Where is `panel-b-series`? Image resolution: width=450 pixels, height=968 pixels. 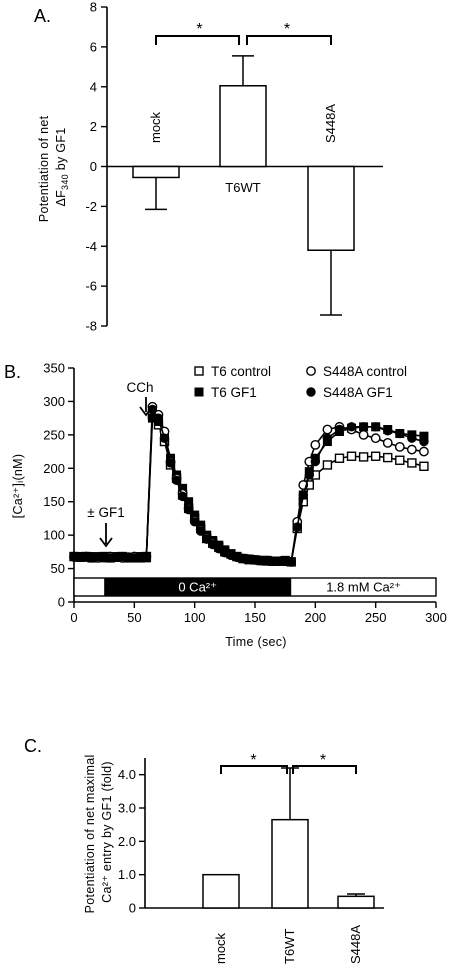 panel-b-series is located at coordinates (249, 485).